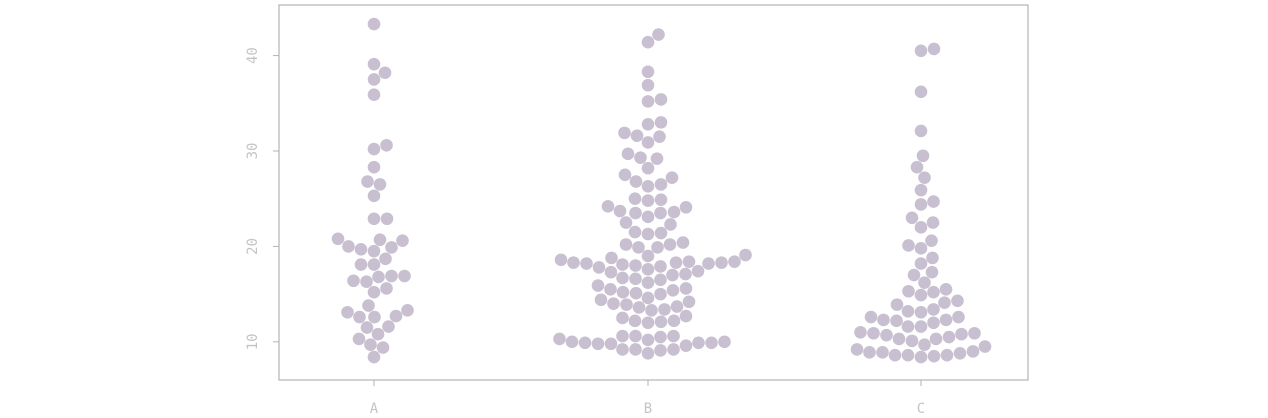 This screenshot has width=1268, height=418. I want to click on y-tick-label: 20, so click(253, 246).